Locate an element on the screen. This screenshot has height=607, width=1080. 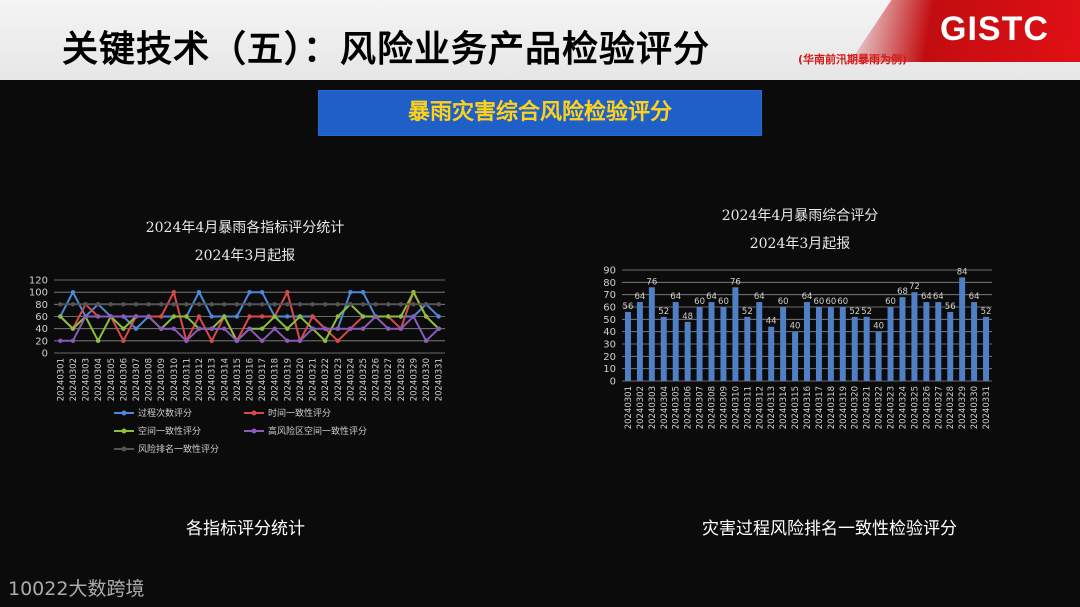
x-tick-label: 20240310 is located at coordinates (175, 379).